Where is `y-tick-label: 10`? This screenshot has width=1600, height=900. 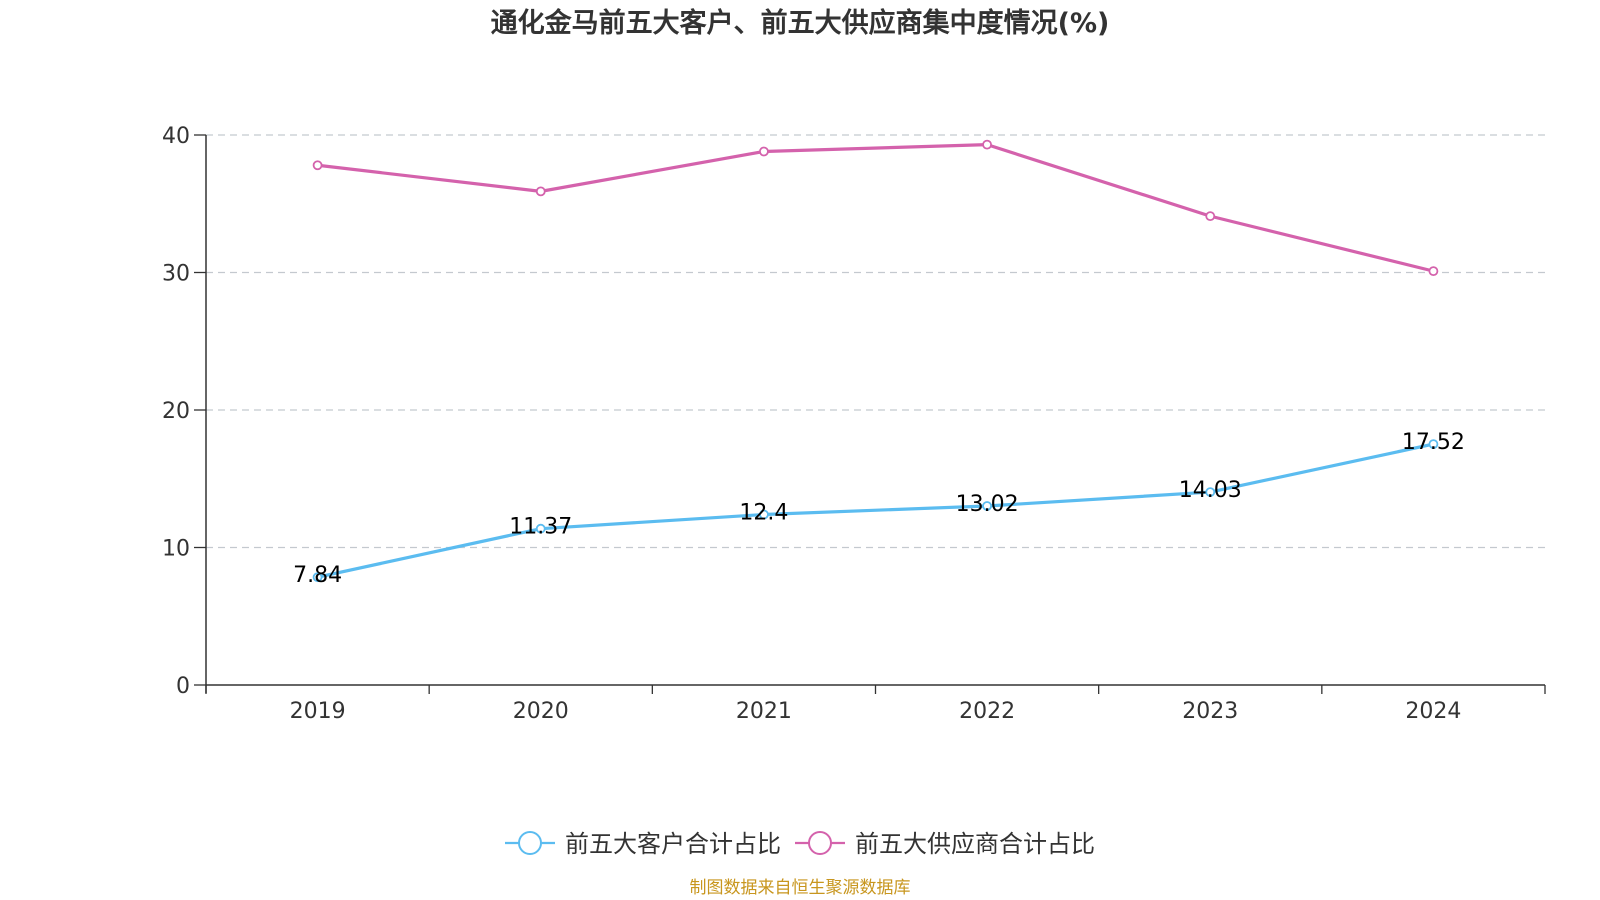
y-tick-label: 10 is located at coordinates (176, 549).